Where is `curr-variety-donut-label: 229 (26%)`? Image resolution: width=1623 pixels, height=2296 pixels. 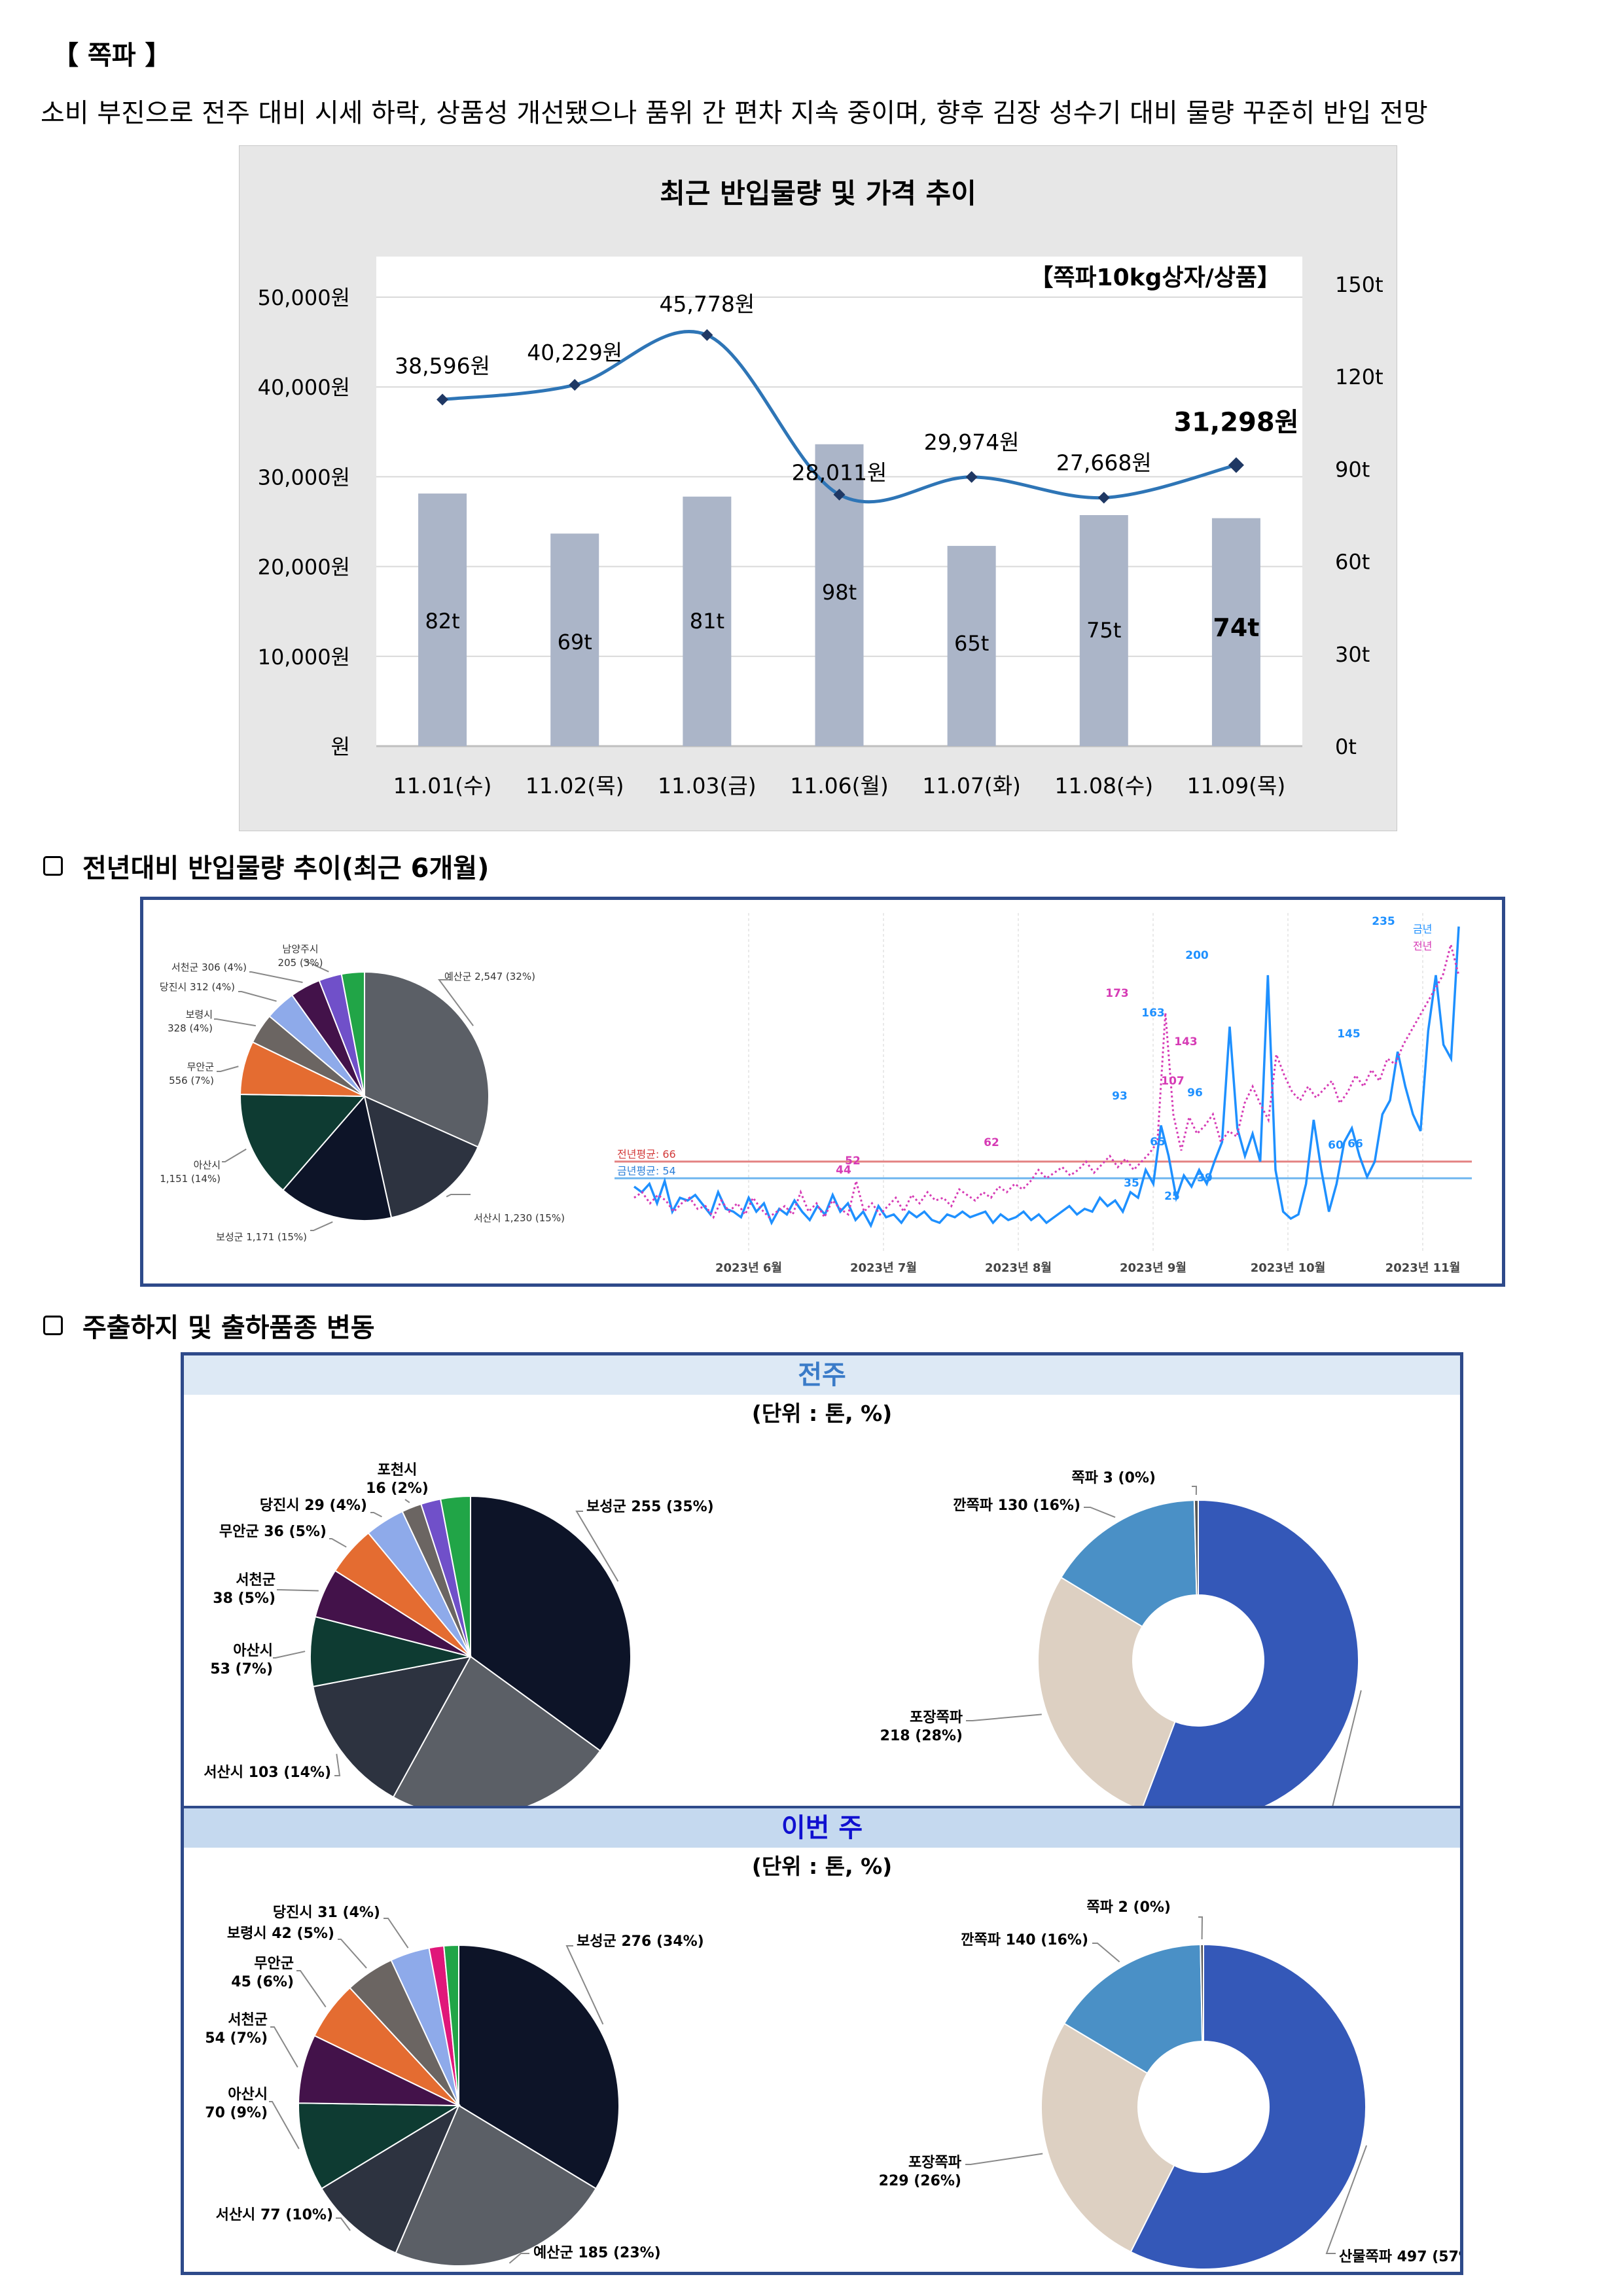
curr-variety-donut-label: 229 (26%) is located at coordinates (920, 2181).